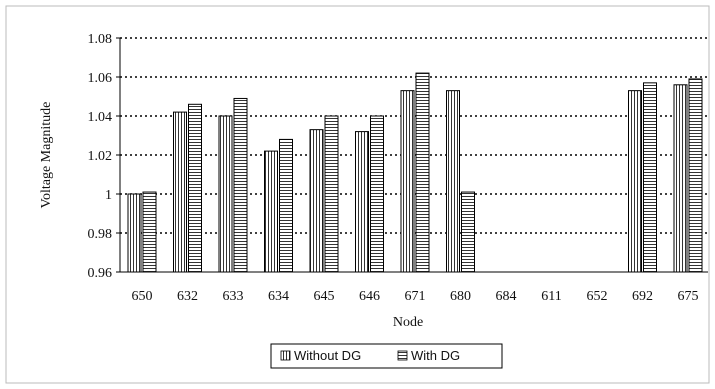 Image resolution: width=715 pixels, height=389 pixels. I want to click on x-tick-label: 671, so click(415, 296).